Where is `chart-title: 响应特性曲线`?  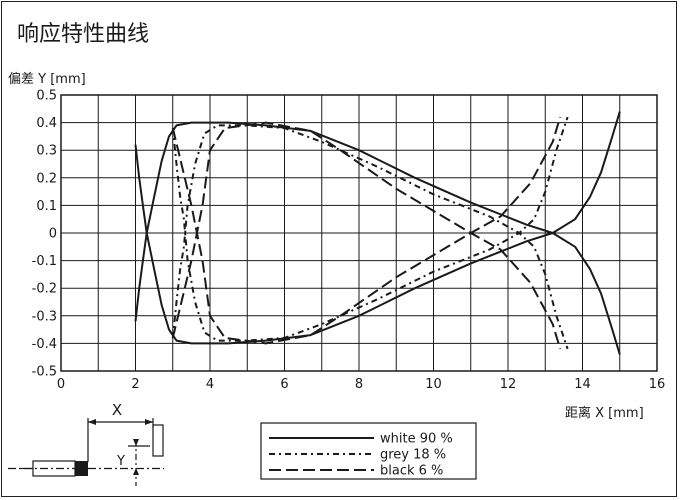 chart-title: 响应特性曲线 is located at coordinates (83, 34).